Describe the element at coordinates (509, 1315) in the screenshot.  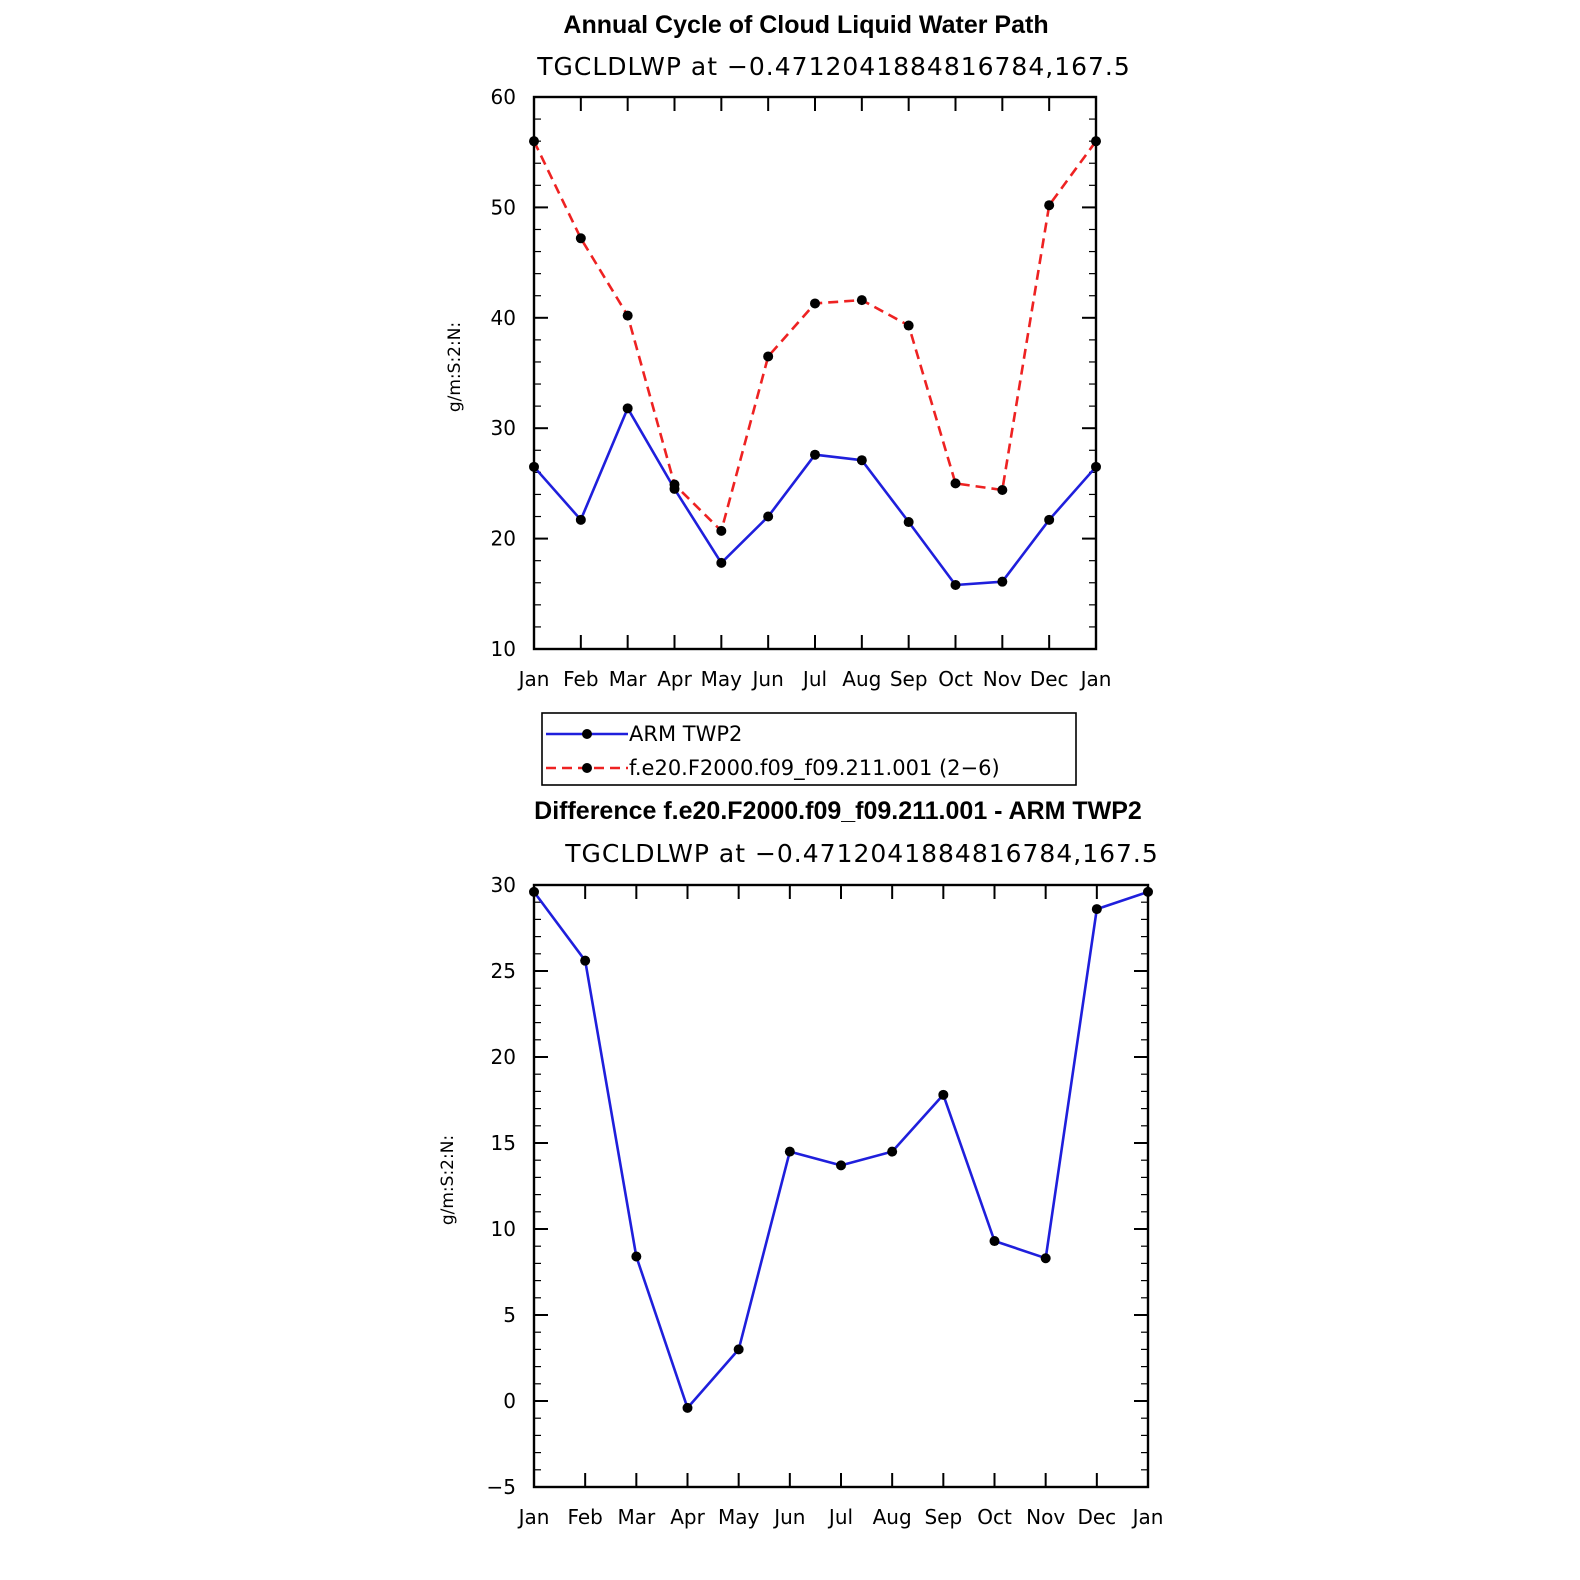
I see `y-tick-label: 5` at that location.